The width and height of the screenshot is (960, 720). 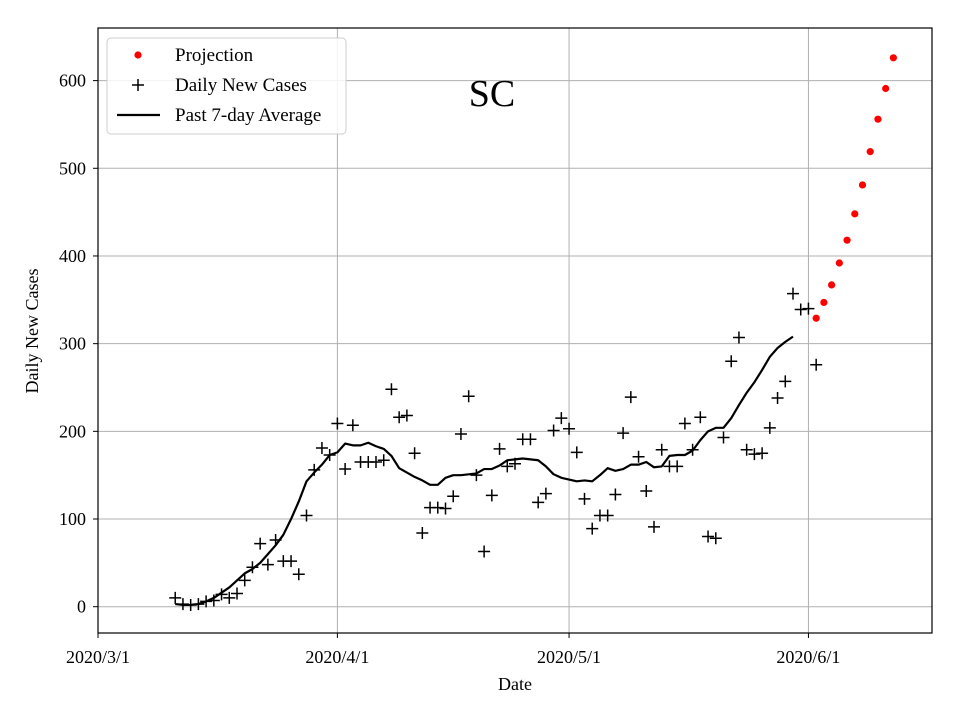 What do you see at coordinates (72, 519) in the screenshot?
I see `y-tick-label: 100` at bounding box center [72, 519].